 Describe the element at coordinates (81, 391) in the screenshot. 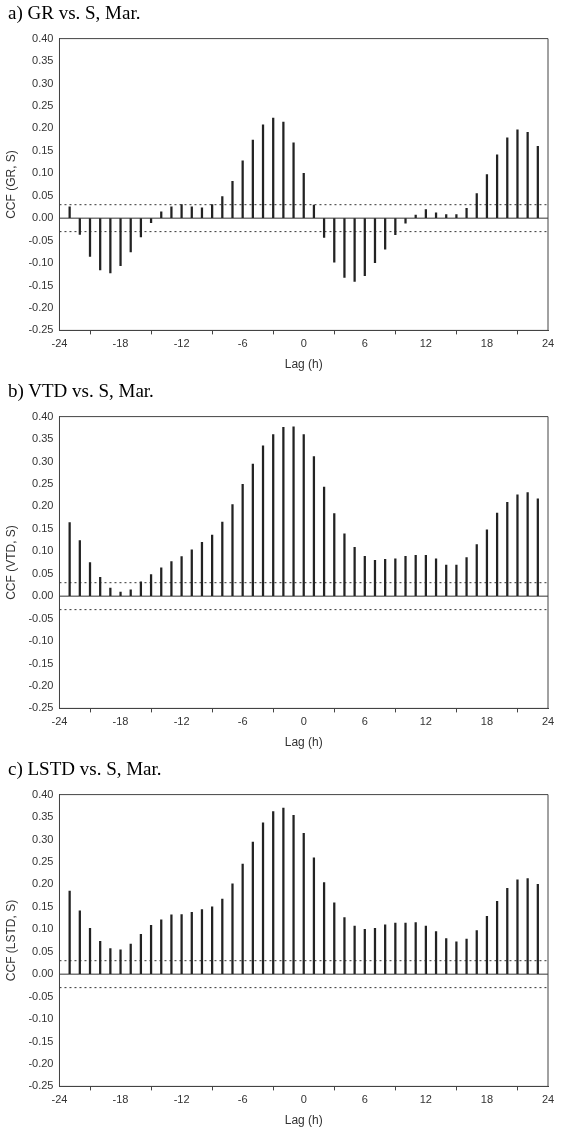

I see `chart-title: b) VTD vs. S, Mar.` at that location.